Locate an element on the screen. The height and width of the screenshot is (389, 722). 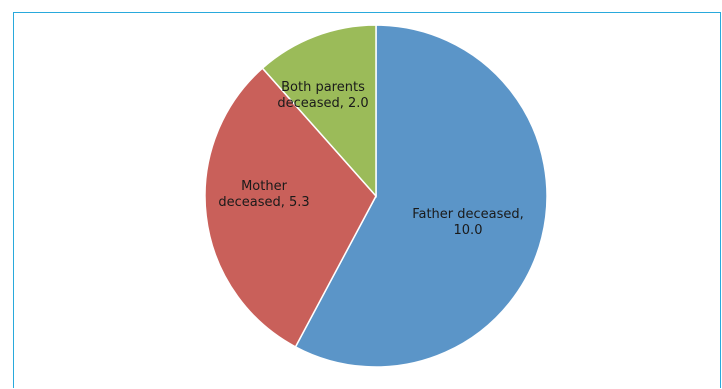
slice-label-father-deceased: Father deceased, 10.0 is located at coordinates (468, 222).